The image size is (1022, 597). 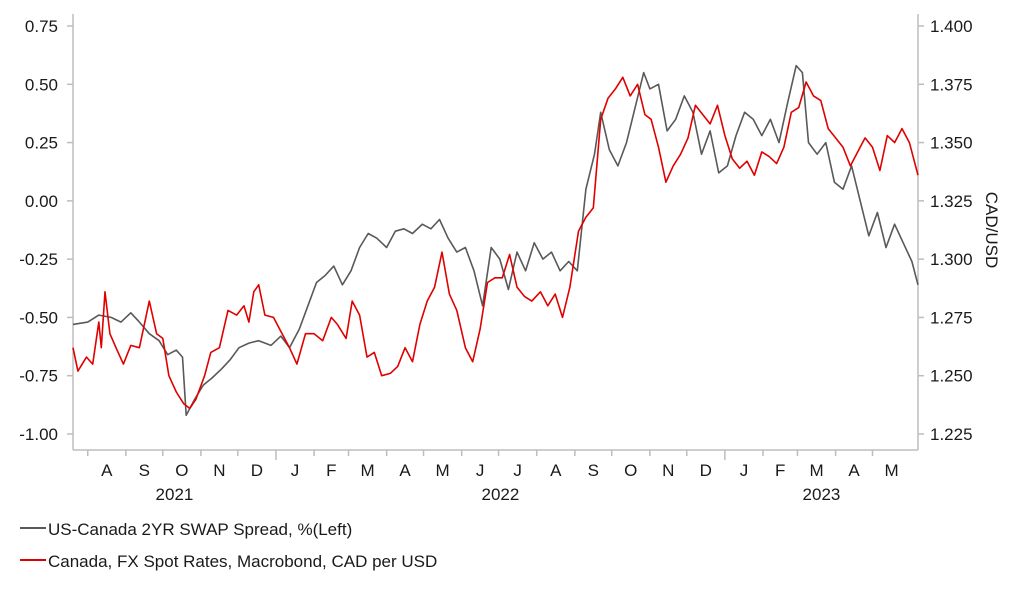 I want to click on left-tick-label: 0.50, so click(x=41, y=84).